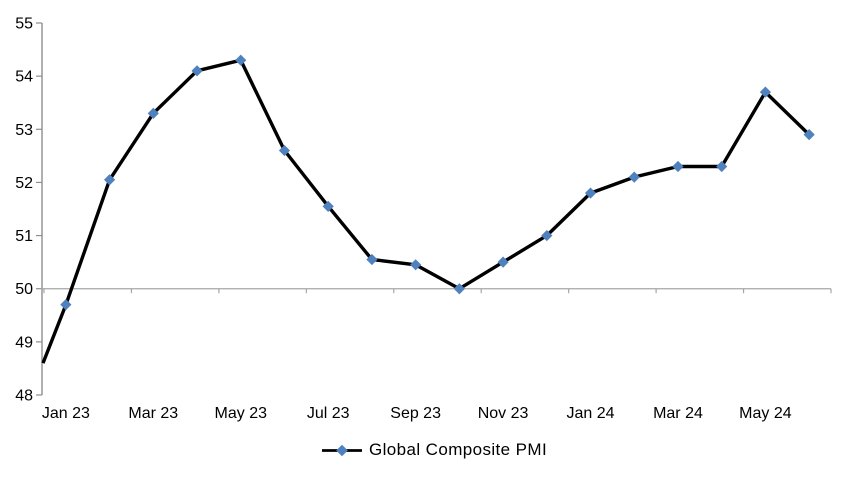 The width and height of the screenshot is (852, 481). What do you see at coordinates (24, 289) in the screenshot?
I see `y-axis-tick-label: 50` at bounding box center [24, 289].